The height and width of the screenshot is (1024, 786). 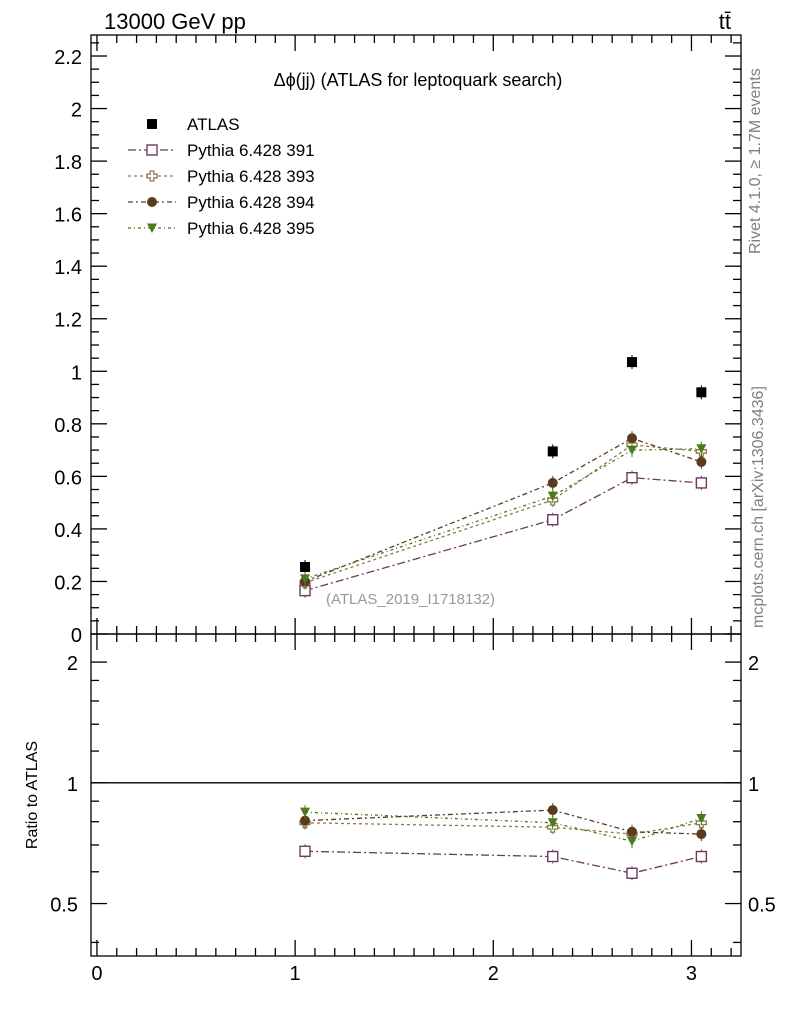 What do you see at coordinates (691, 974) in the screenshot?
I see `x-tick-label: 3` at bounding box center [691, 974].